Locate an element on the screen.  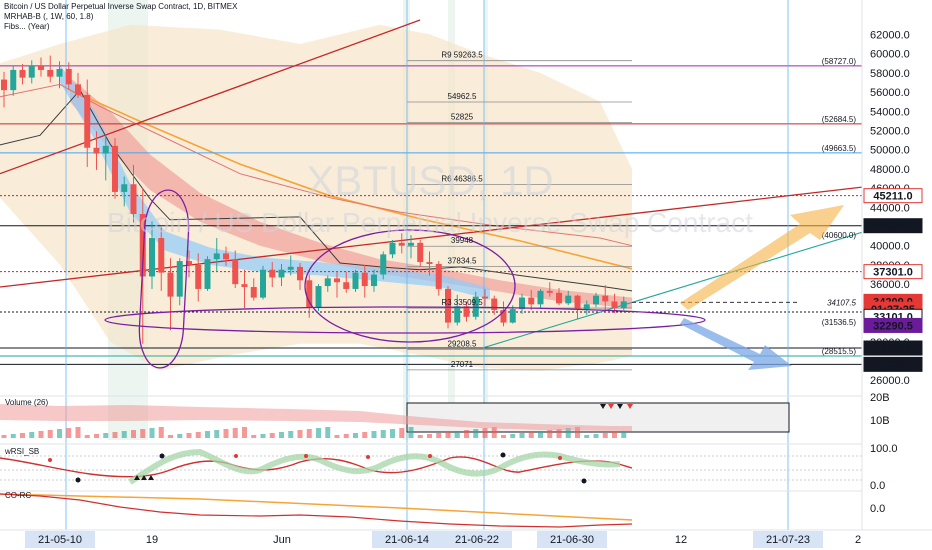
green-trend-line is located at coordinates (672, 290).